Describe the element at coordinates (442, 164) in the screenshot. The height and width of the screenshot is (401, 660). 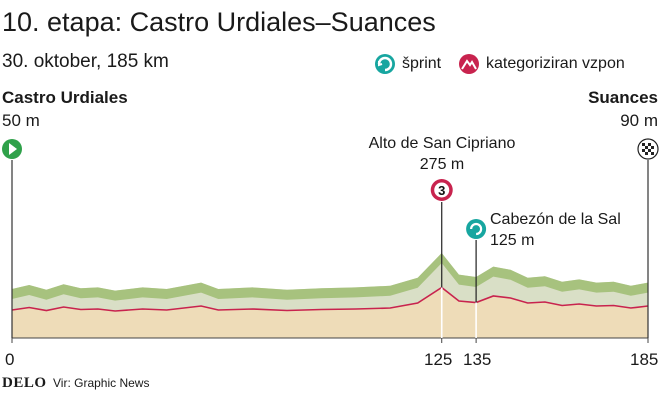
I see `climb-altitude: 275 m` at that location.